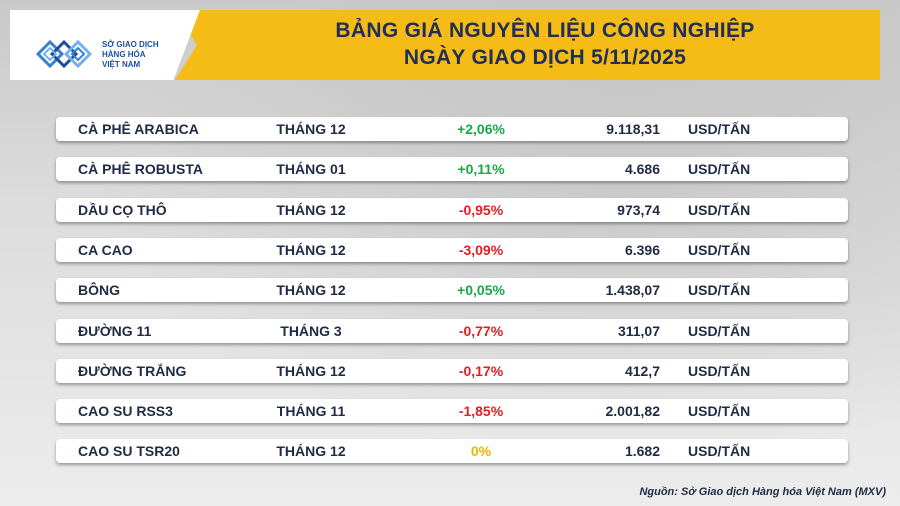  Describe the element at coordinates (481, 451) in the screenshot. I see `price-change: 0%` at that location.